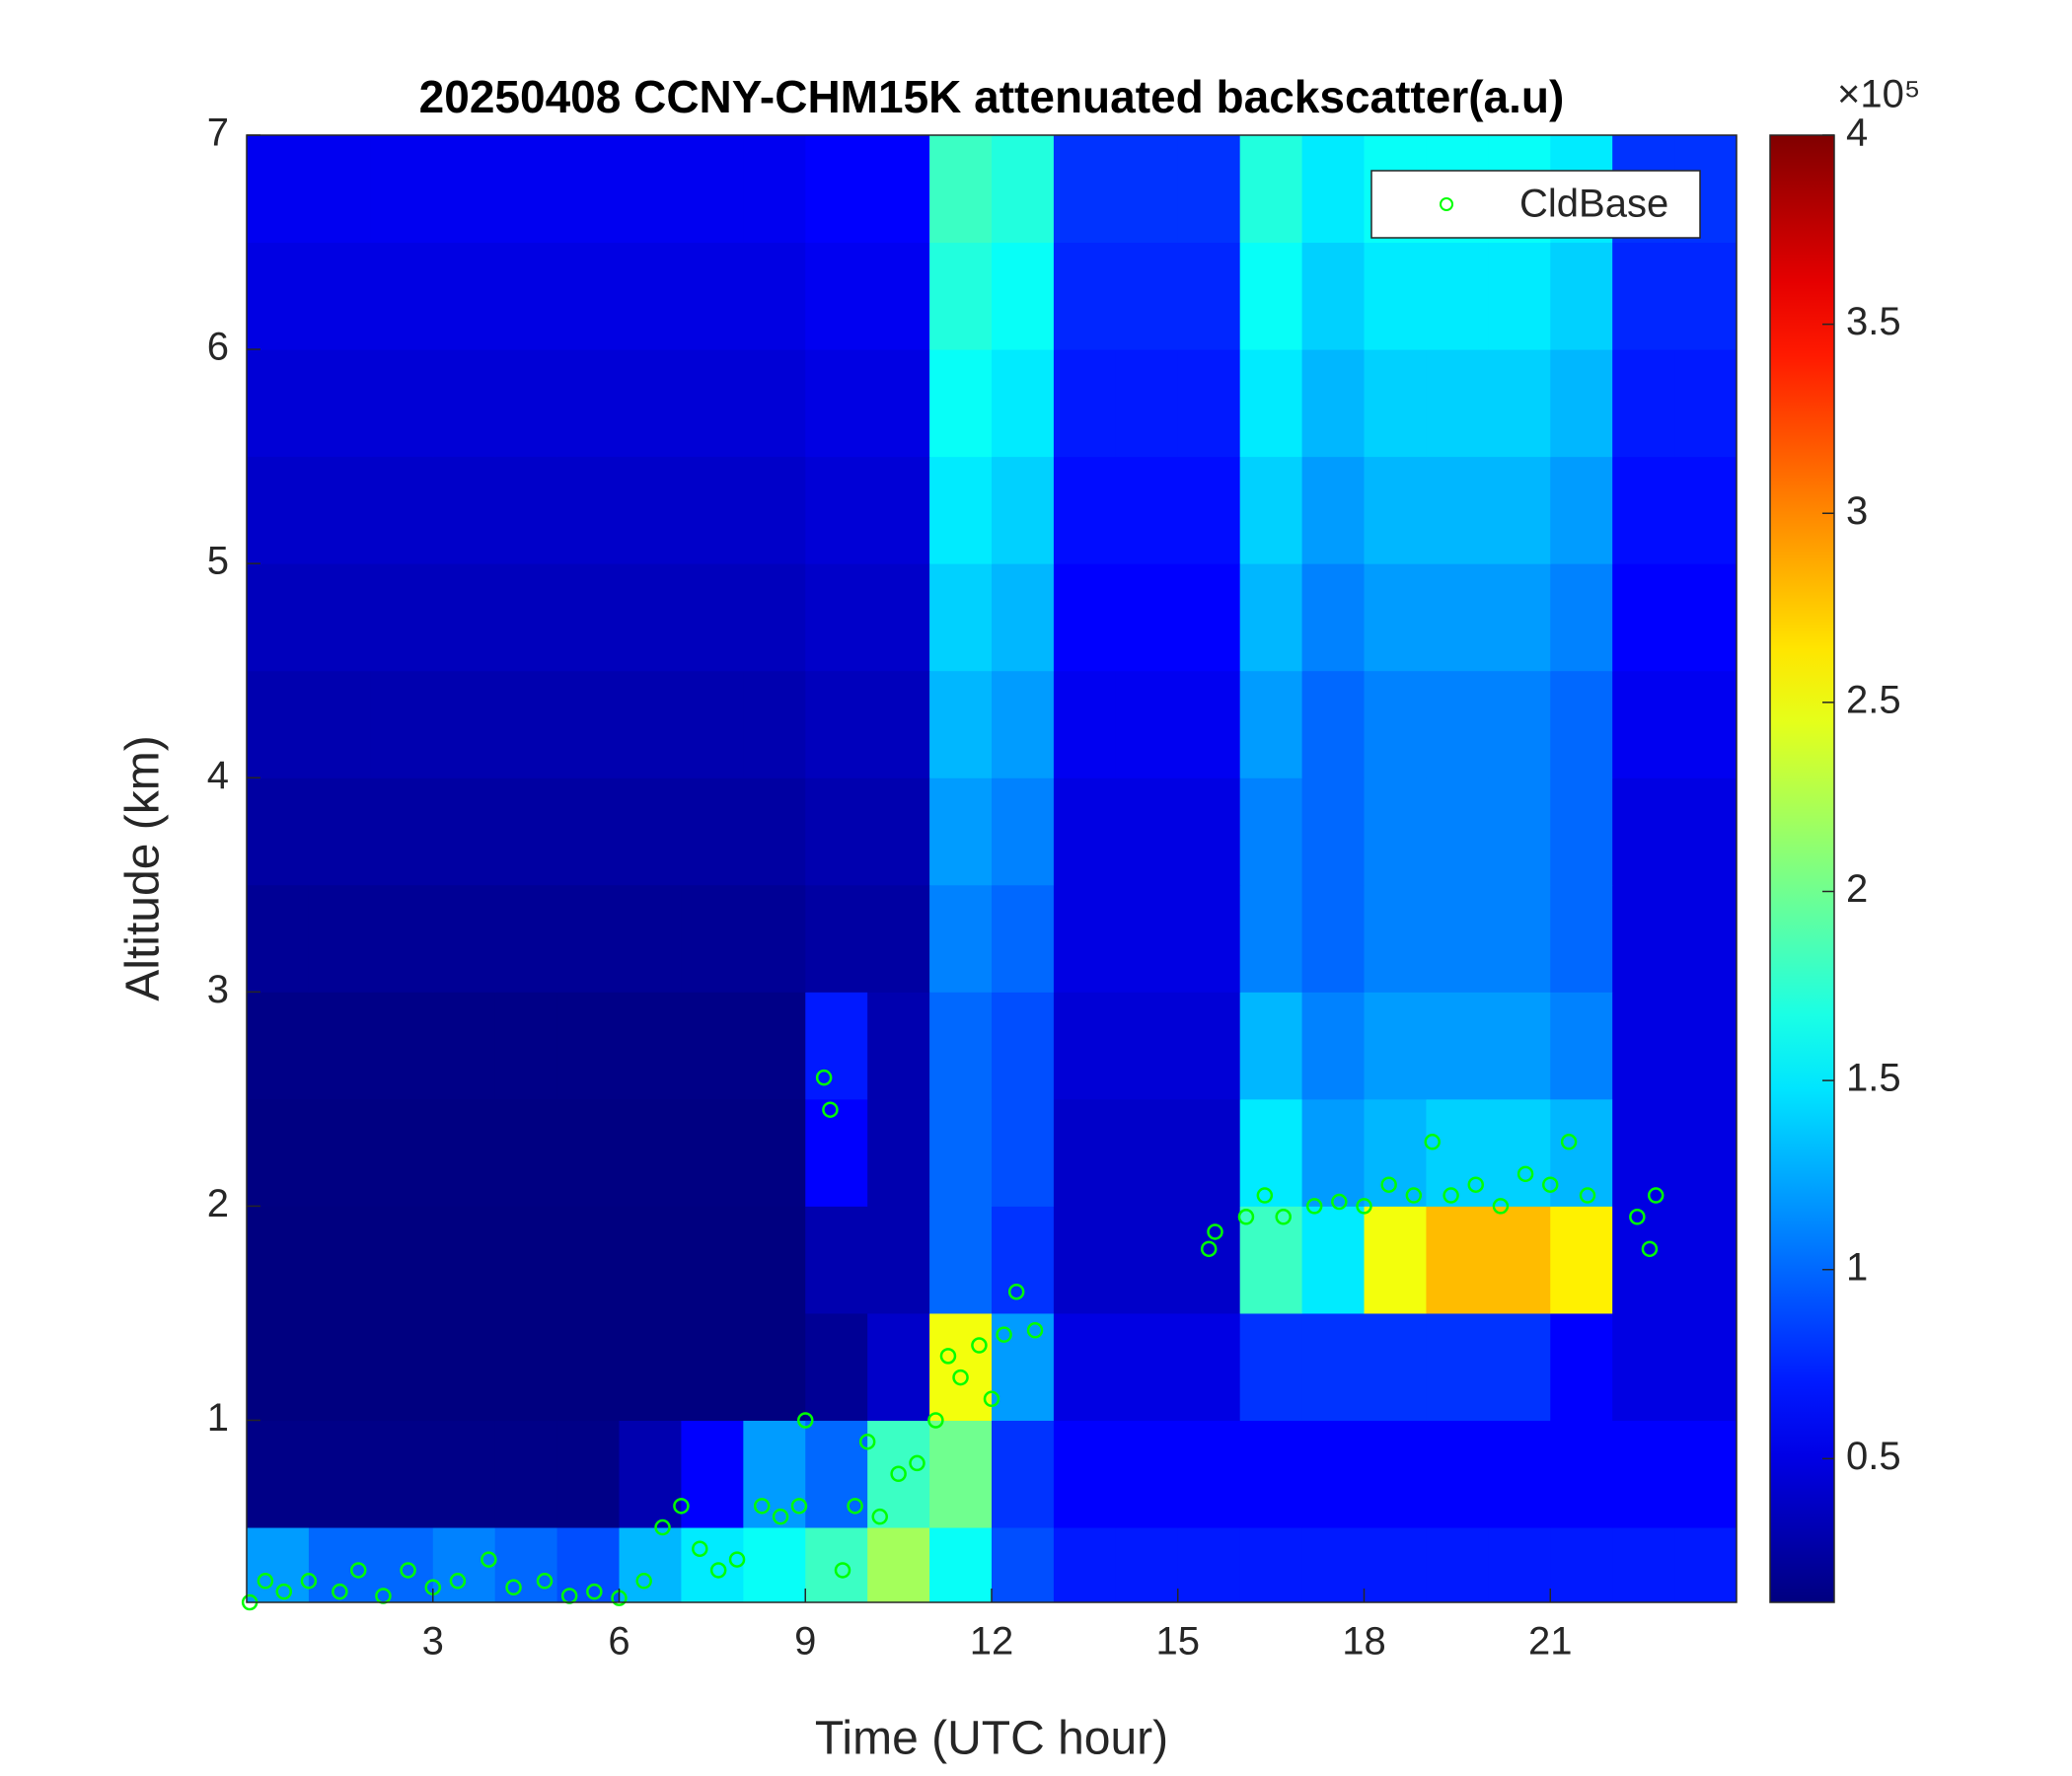 This screenshot has height=1776, width=2072. What do you see at coordinates (1857, 1267) in the screenshot?
I see `colorbar-tick-label: 1` at bounding box center [1857, 1267].